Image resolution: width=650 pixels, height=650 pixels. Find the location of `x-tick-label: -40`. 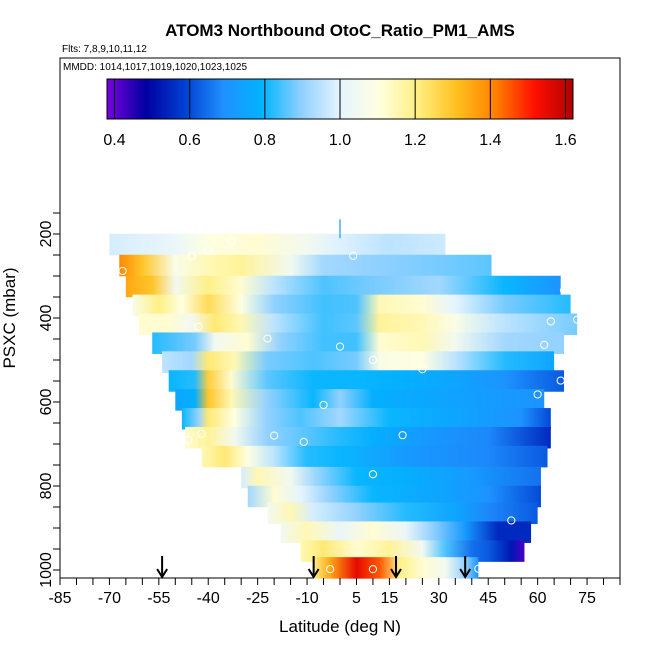

x-tick-label: -40 is located at coordinates (208, 598).